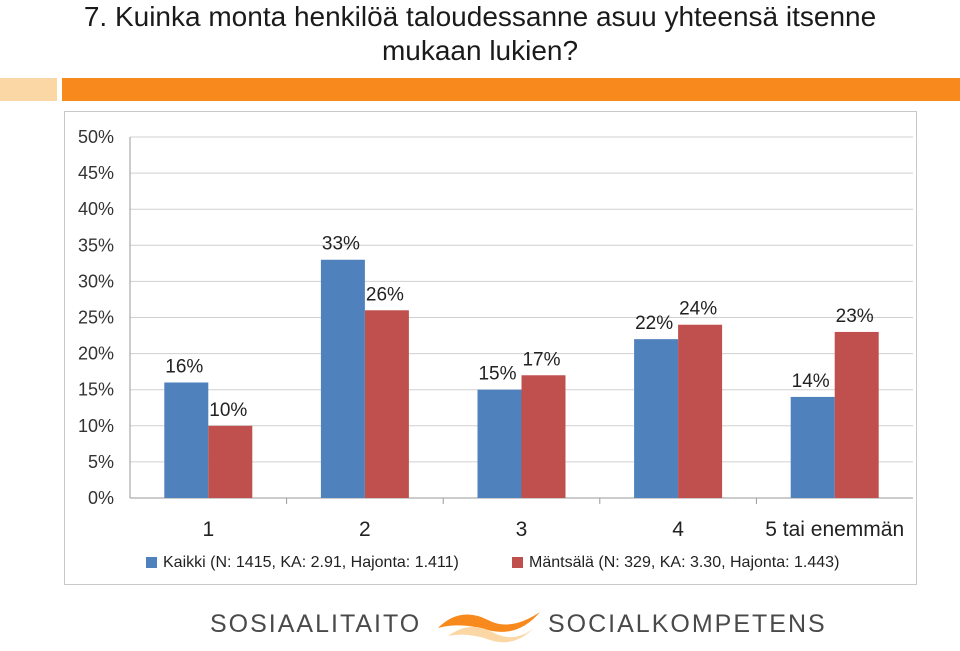  I want to click on data-label: 16%, so click(184, 366).